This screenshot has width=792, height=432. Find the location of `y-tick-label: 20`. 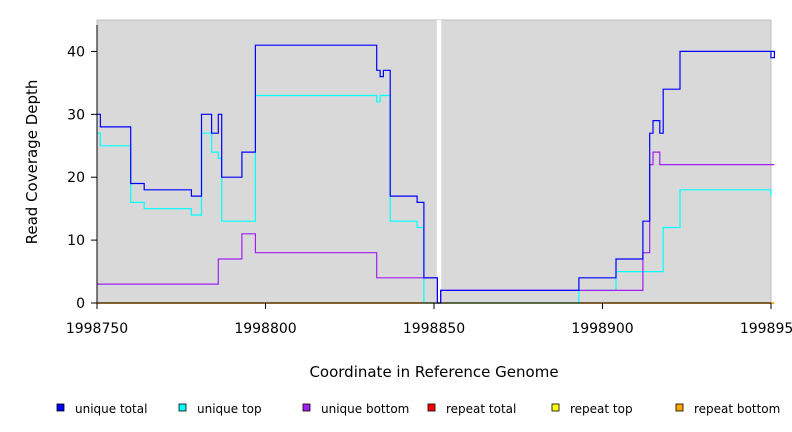

y-tick-label: 20 is located at coordinates (76, 178).